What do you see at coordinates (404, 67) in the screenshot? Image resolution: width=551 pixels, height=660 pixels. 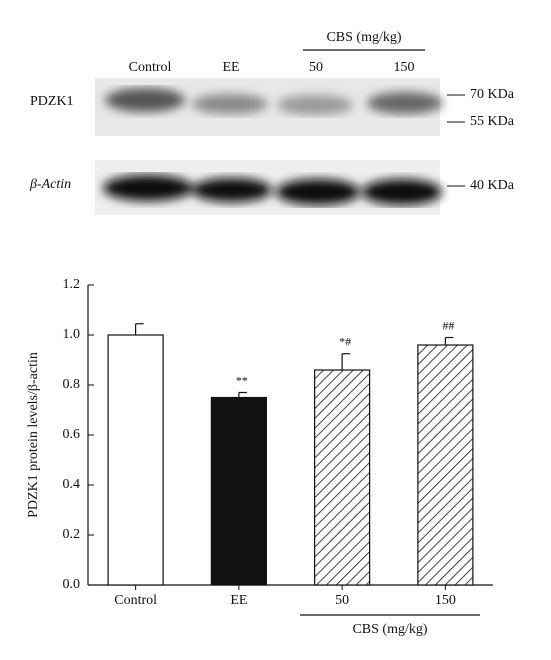 I see `lane-label: 150` at bounding box center [404, 67].